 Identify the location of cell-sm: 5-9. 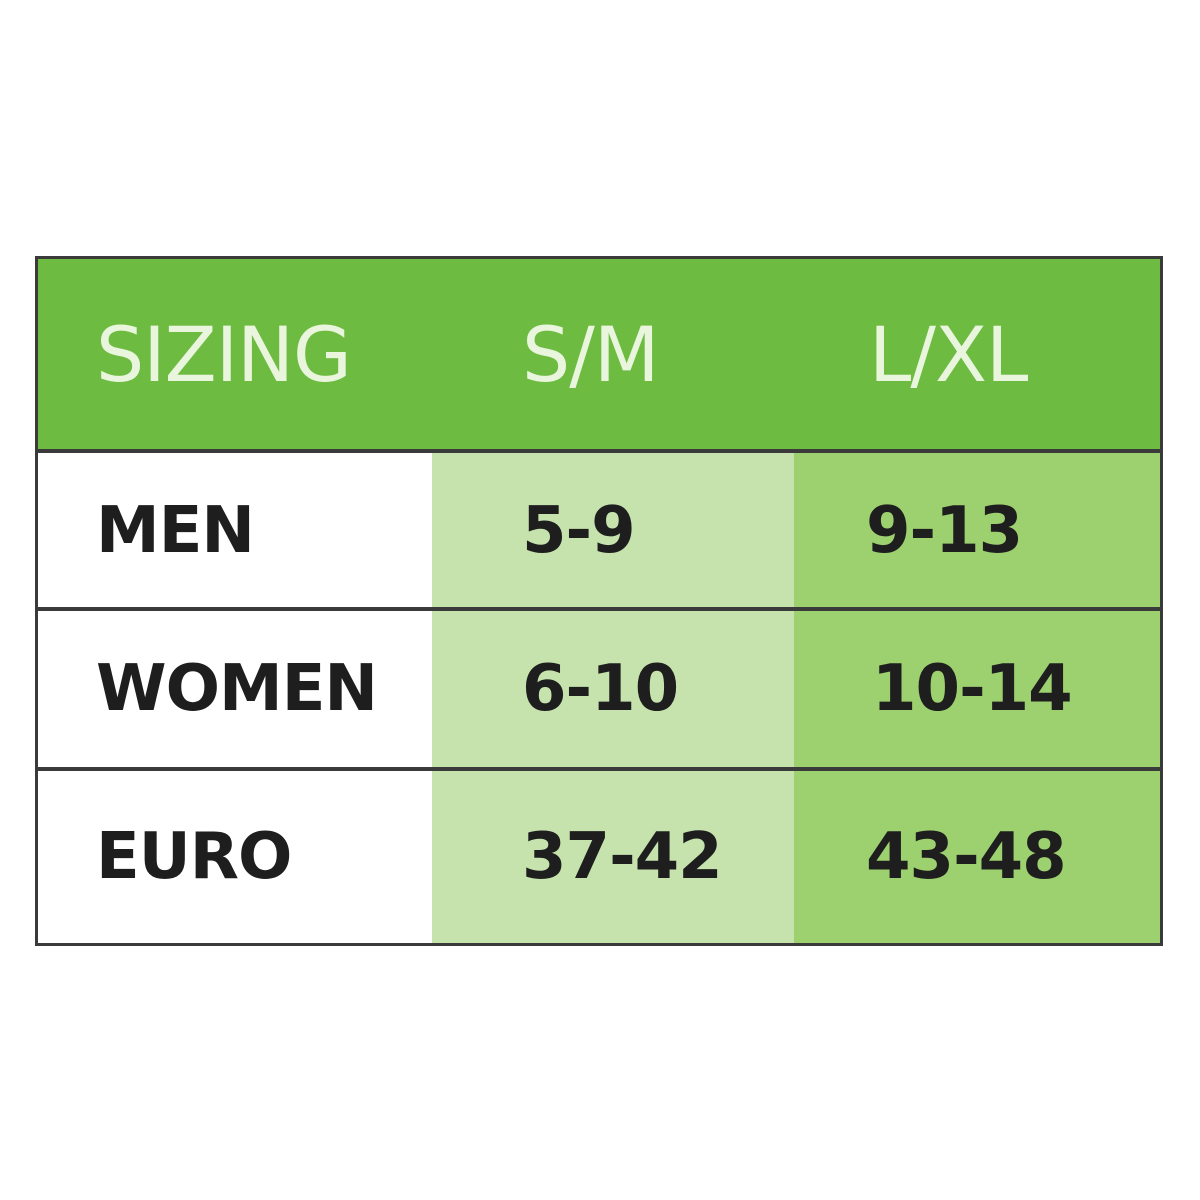
(579, 531).